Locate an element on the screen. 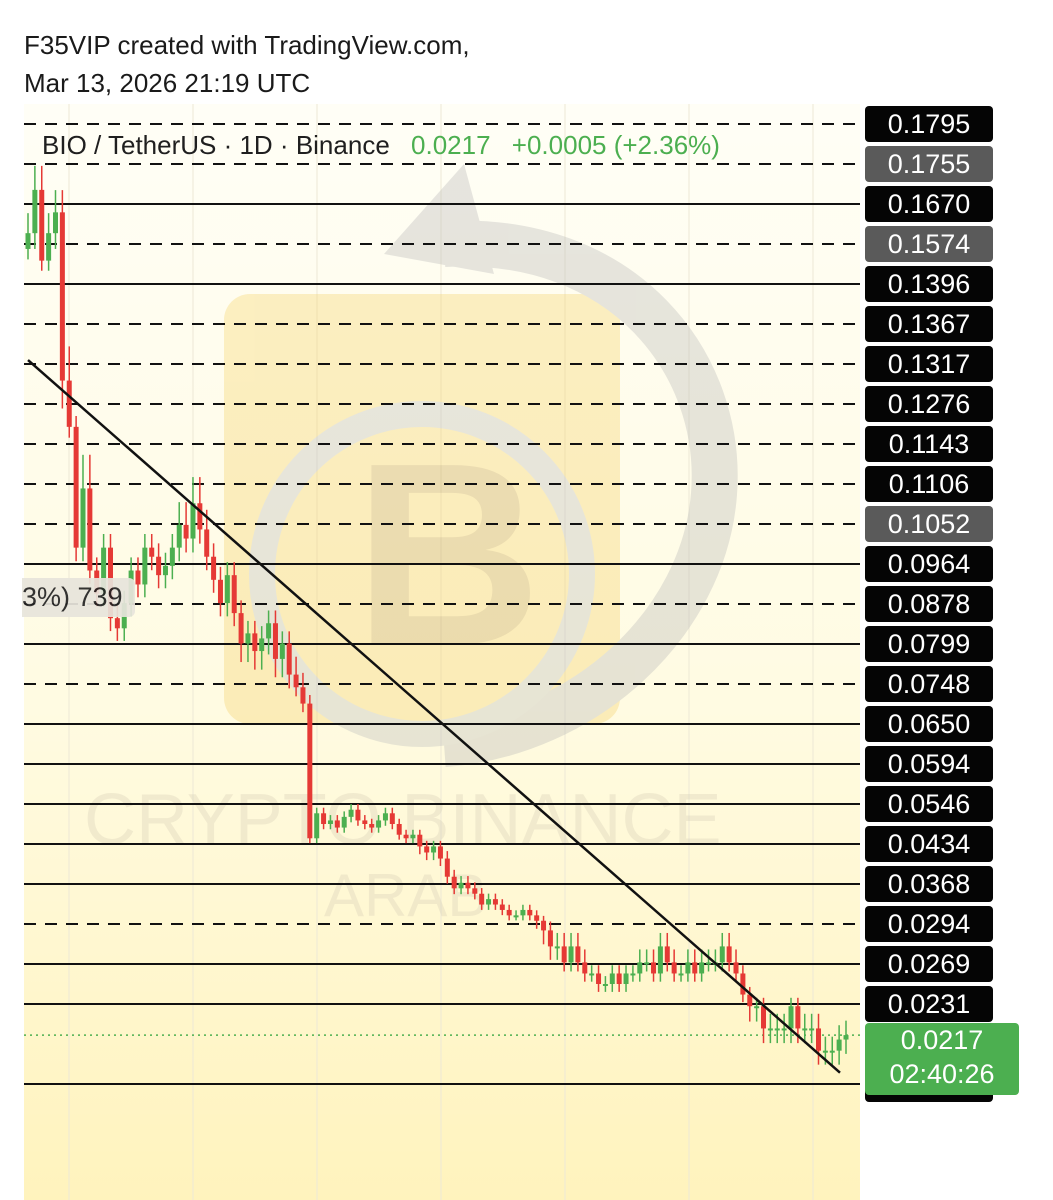 This screenshot has height=1200, width=1053. price-axis-label: 0.1106 is located at coordinates (929, 484).